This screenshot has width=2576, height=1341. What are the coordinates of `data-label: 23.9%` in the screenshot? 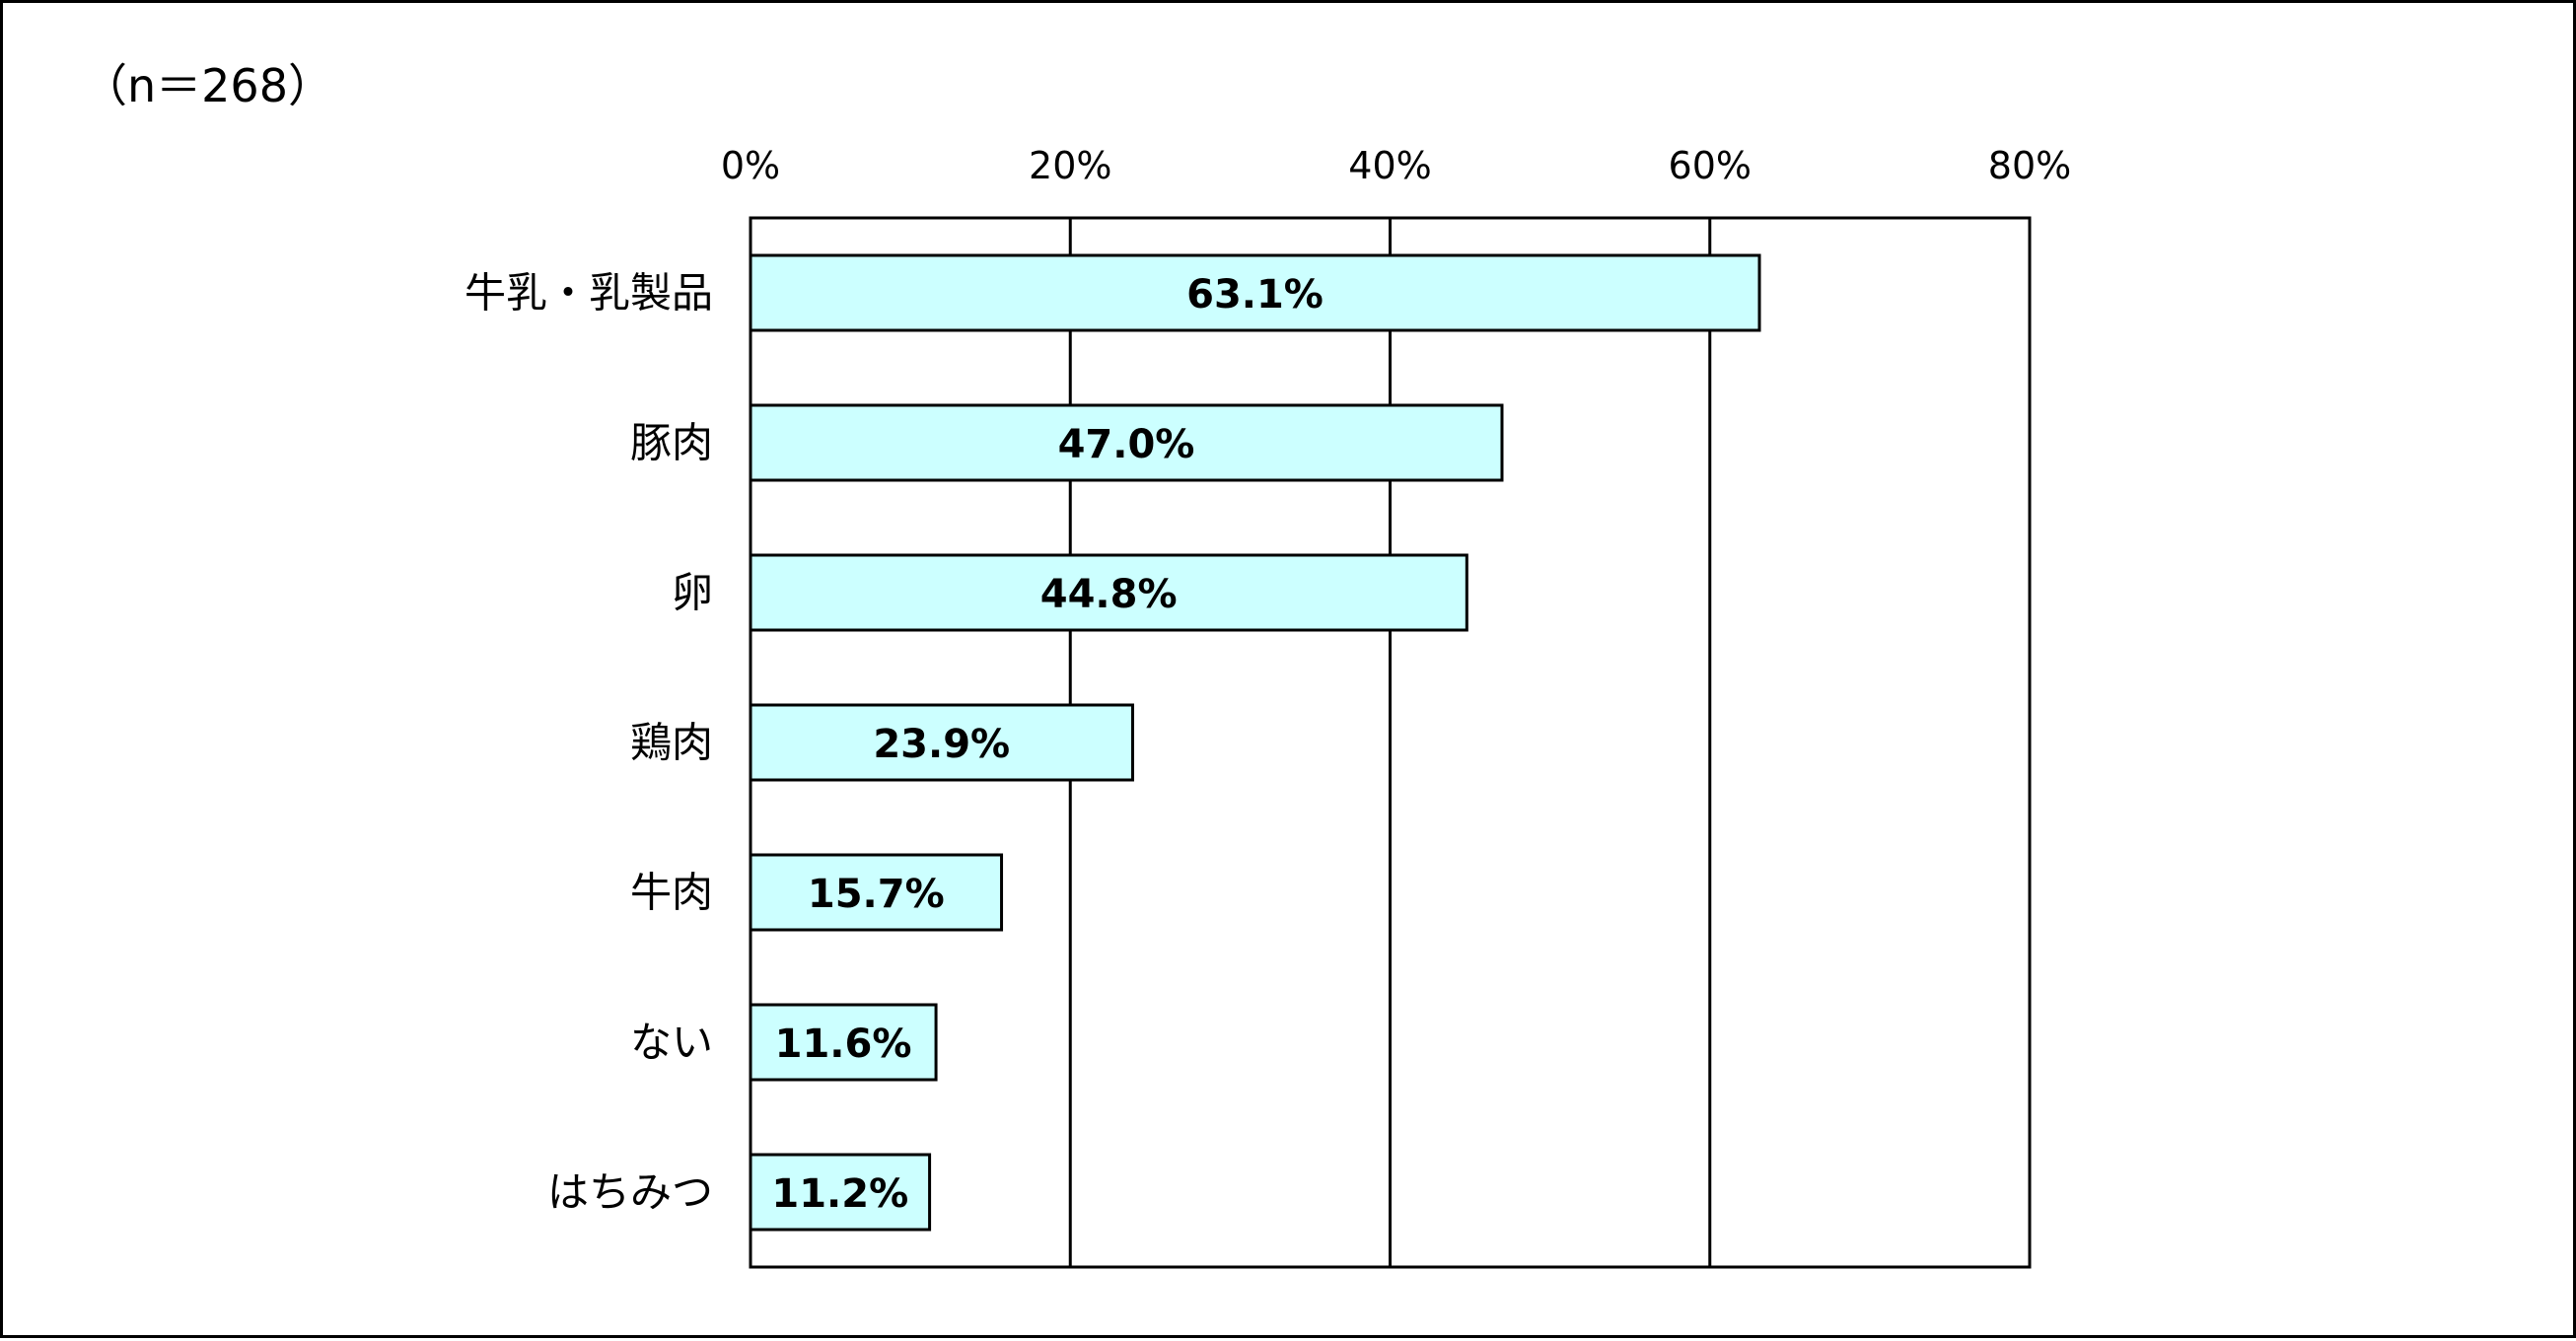 It's located at (941, 744).